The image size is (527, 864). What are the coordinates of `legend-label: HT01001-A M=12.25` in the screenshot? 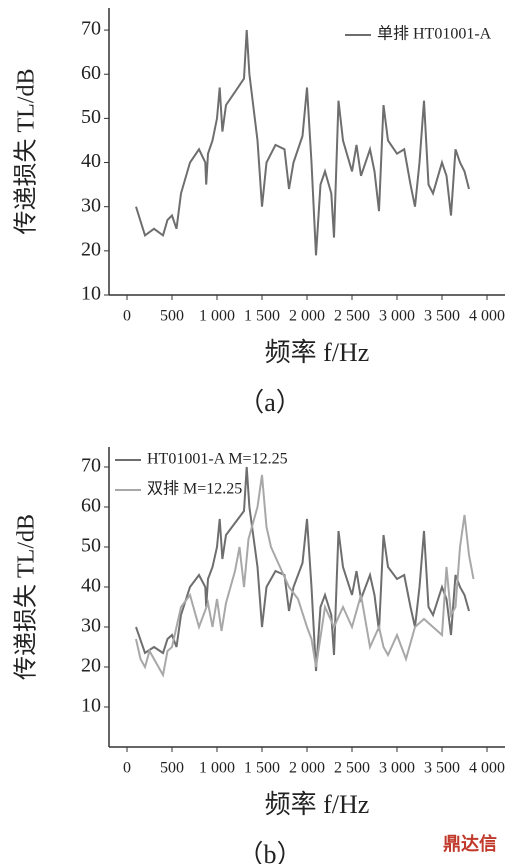 It's located at (217, 459).